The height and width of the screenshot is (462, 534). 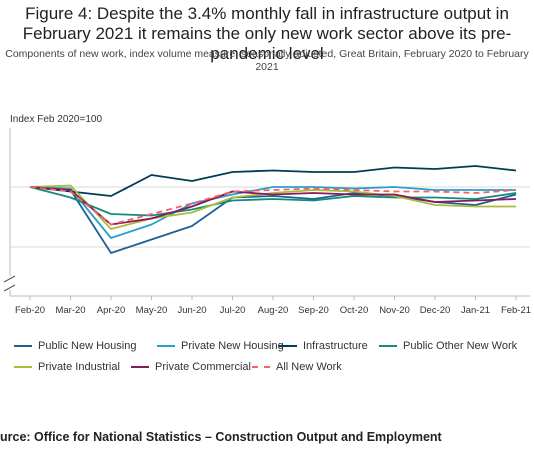 I want to click on legend-label: Public Other New Work, so click(x=460, y=346).